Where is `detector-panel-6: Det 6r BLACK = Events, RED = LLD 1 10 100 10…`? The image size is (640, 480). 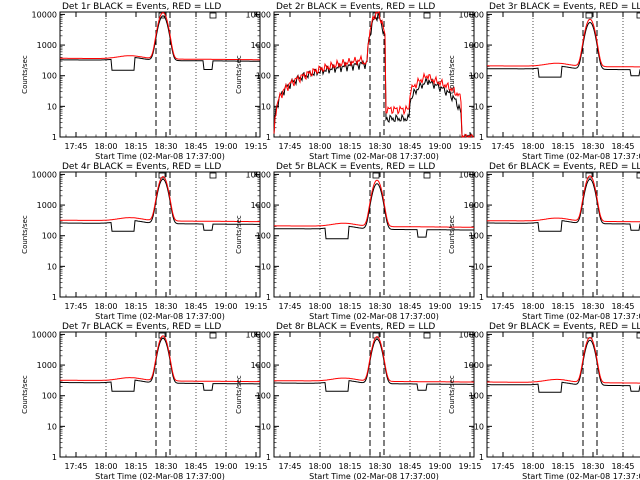
detector-panel-6: Det 6r BLACK = Events, RED = LLD 1 10 100 10… is located at coordinates (544, 241).